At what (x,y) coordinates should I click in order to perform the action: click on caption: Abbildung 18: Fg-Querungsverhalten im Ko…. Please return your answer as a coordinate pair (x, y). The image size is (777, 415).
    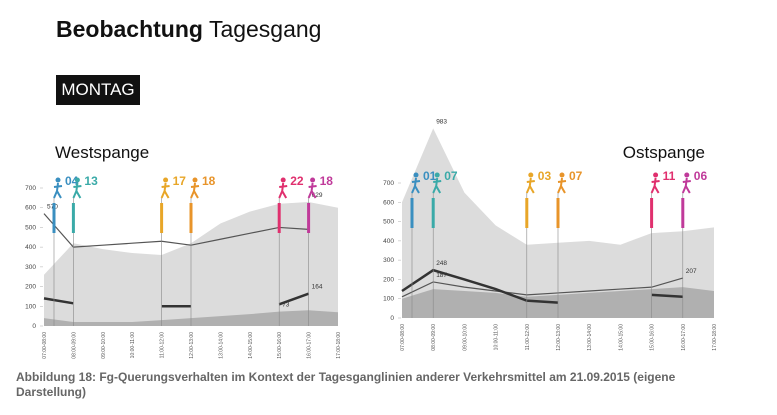
    Looking at the image, I should click on (346, 384).